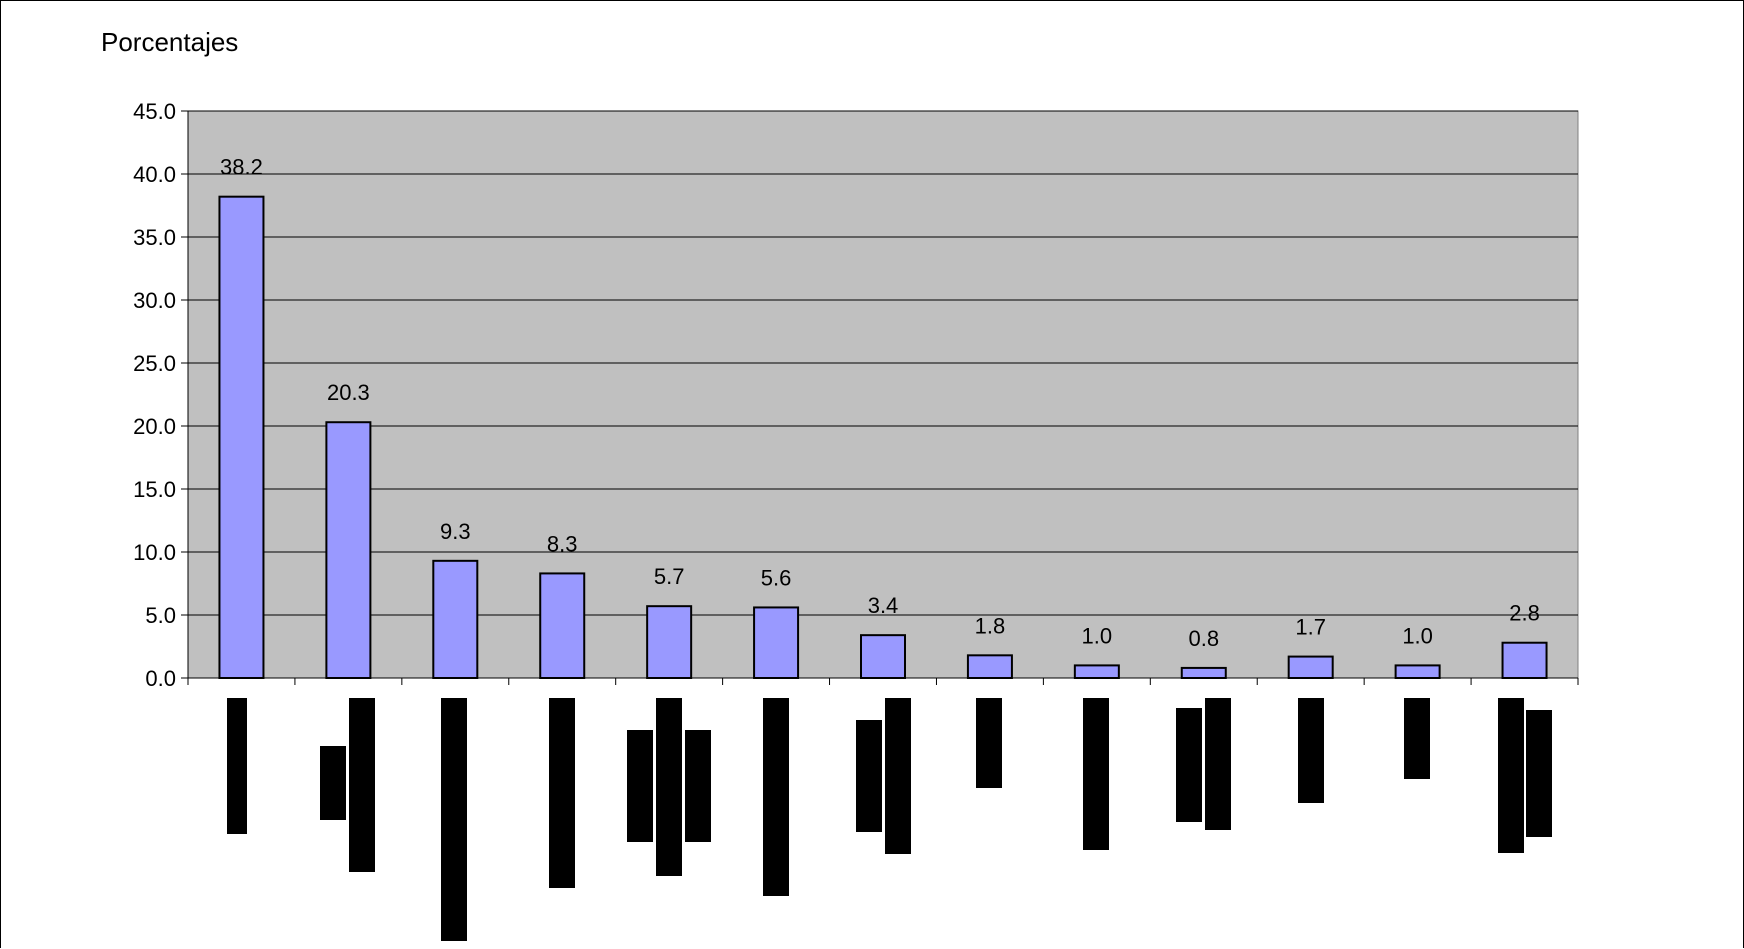 This screenshot has width=1744, height=949. What do you see at coordinates (154, 489) in the screenshot?
I see `y-tick-label: 15.0` at bounding box center [154, 489].